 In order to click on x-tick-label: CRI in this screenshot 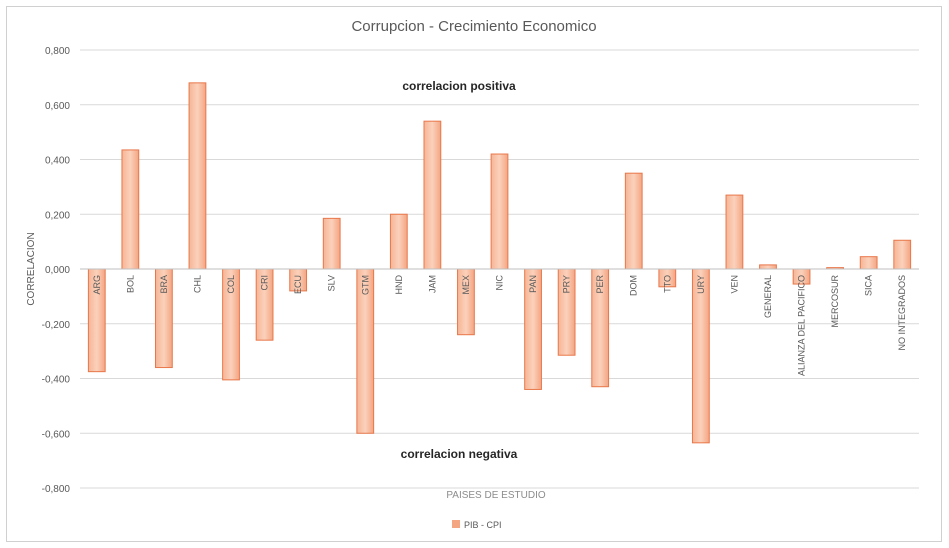, I will do `click(265, 283)`.